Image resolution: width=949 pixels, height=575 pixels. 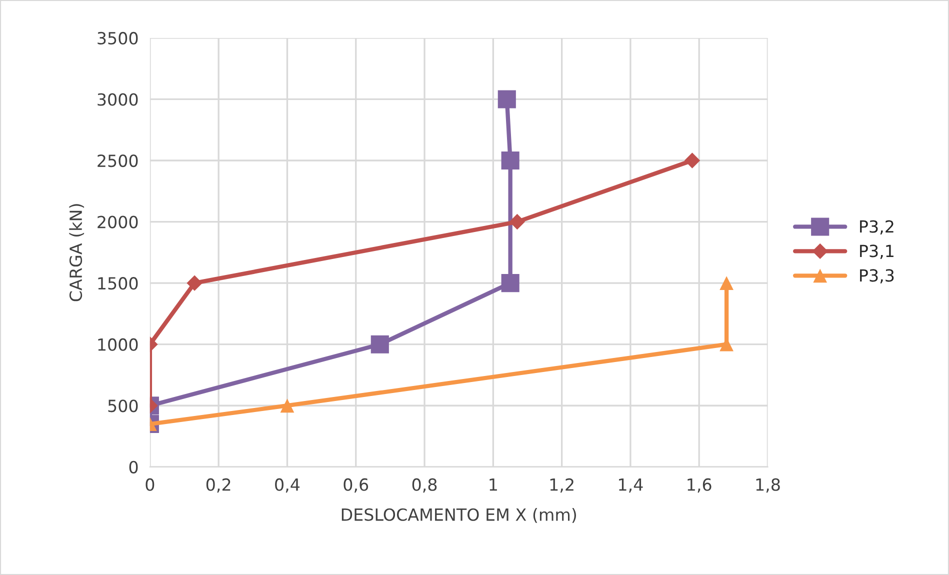 What do you see at coordinates (424, 485) in the screenshot?
I see `x-tick-label: 0,8` at bounding box center [424, 485].